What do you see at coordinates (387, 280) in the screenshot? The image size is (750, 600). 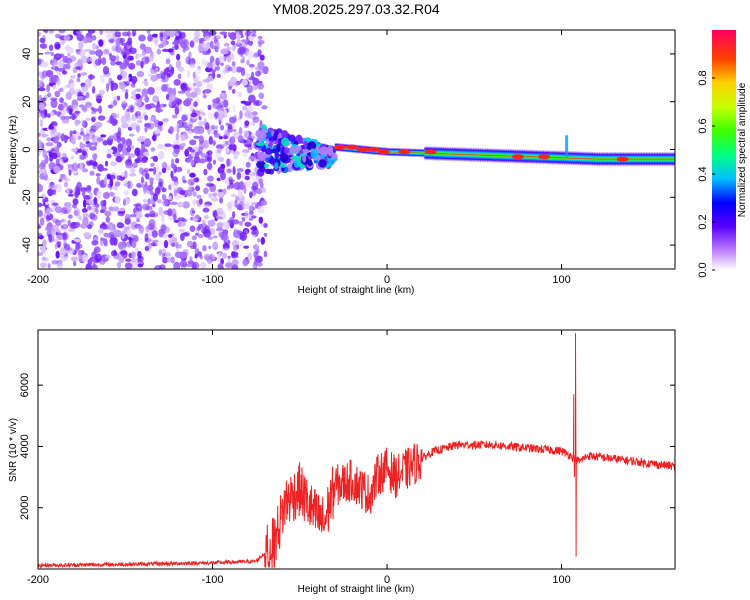 I see `x-tick-label: 0` at bounding box center [387, 280].